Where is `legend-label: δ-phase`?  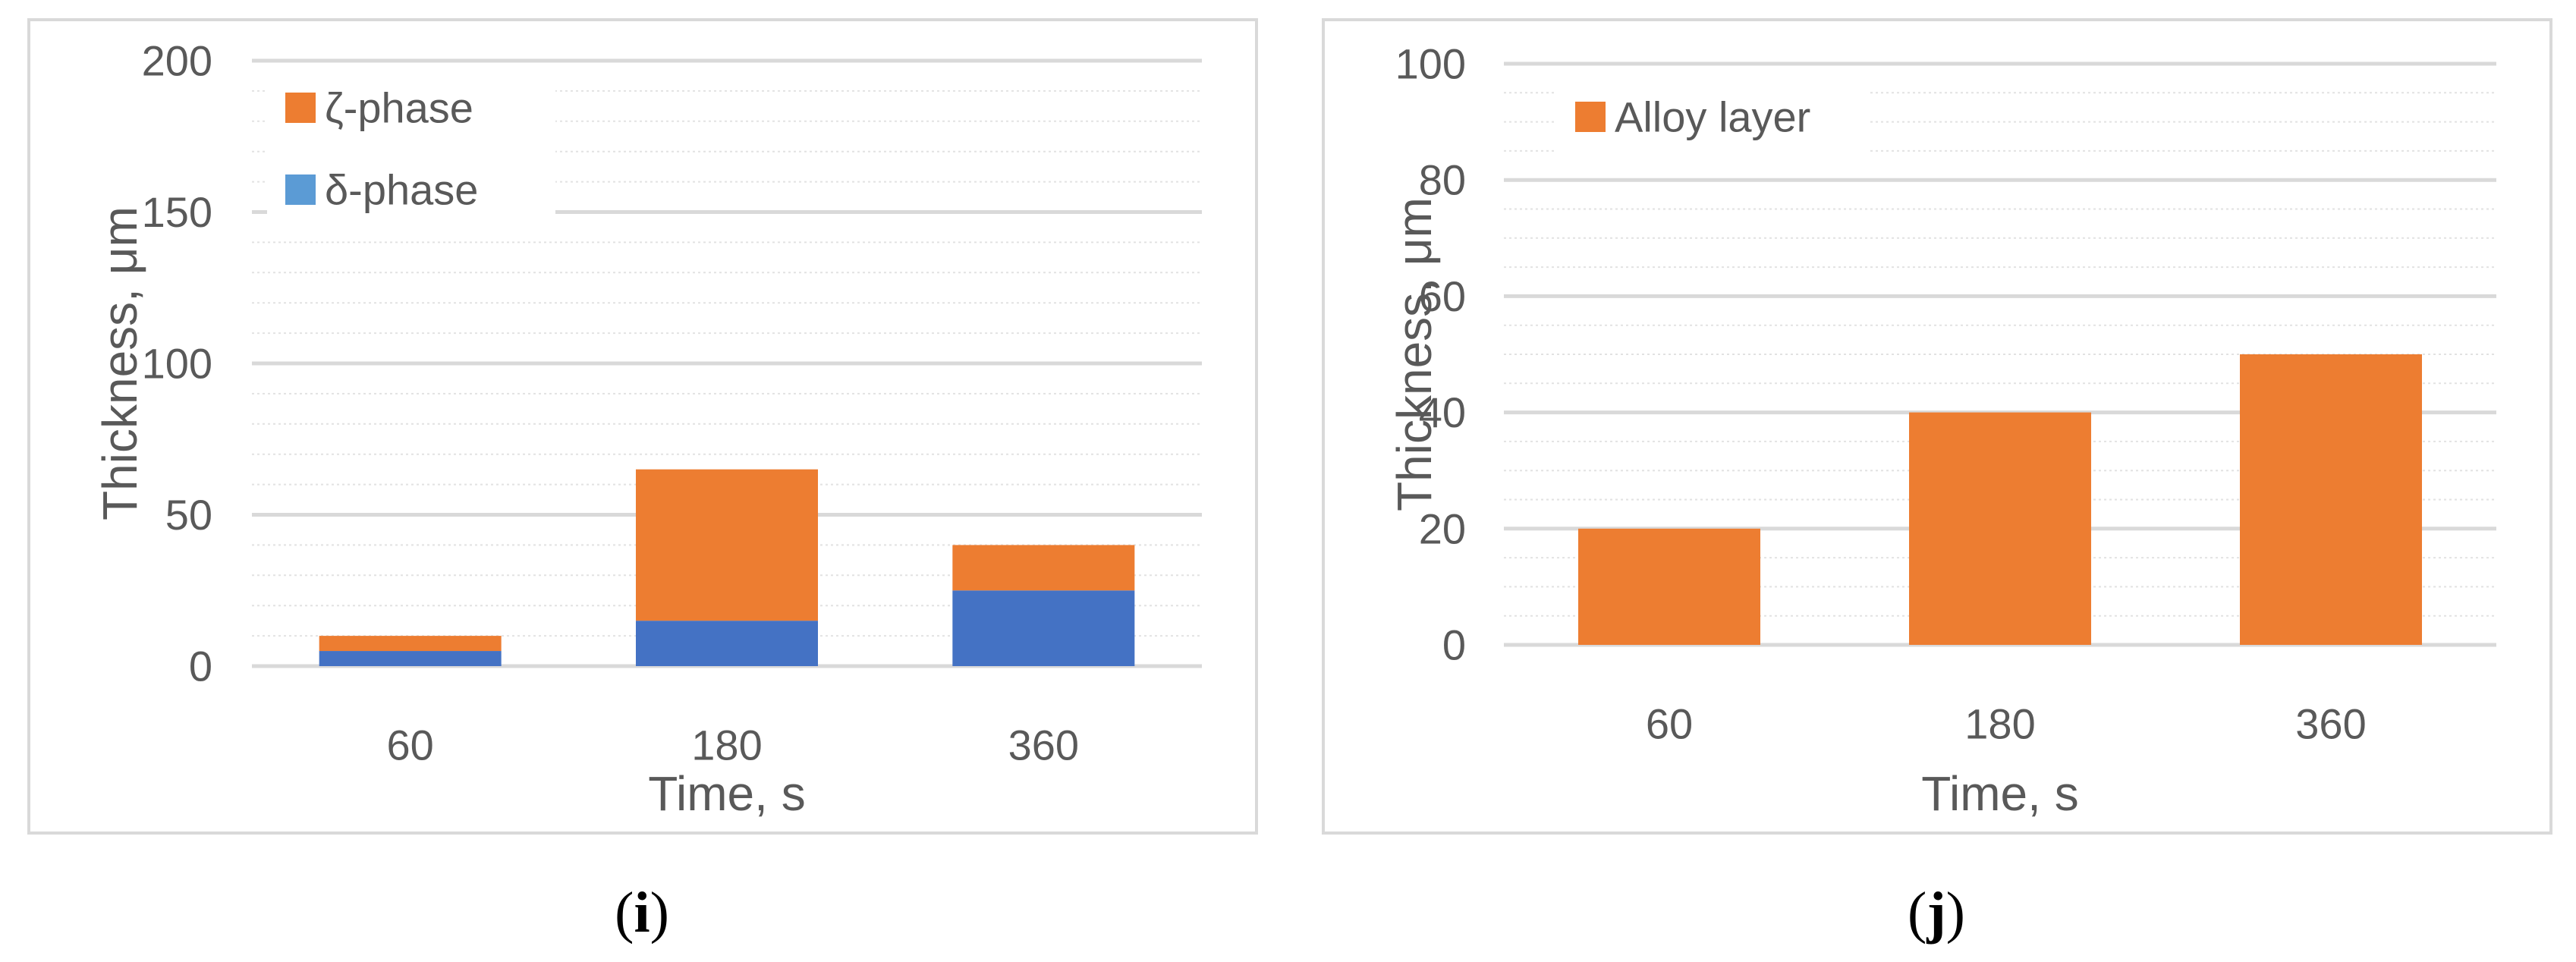 legend-label: δ-phase is located at coordinates (401, 190).